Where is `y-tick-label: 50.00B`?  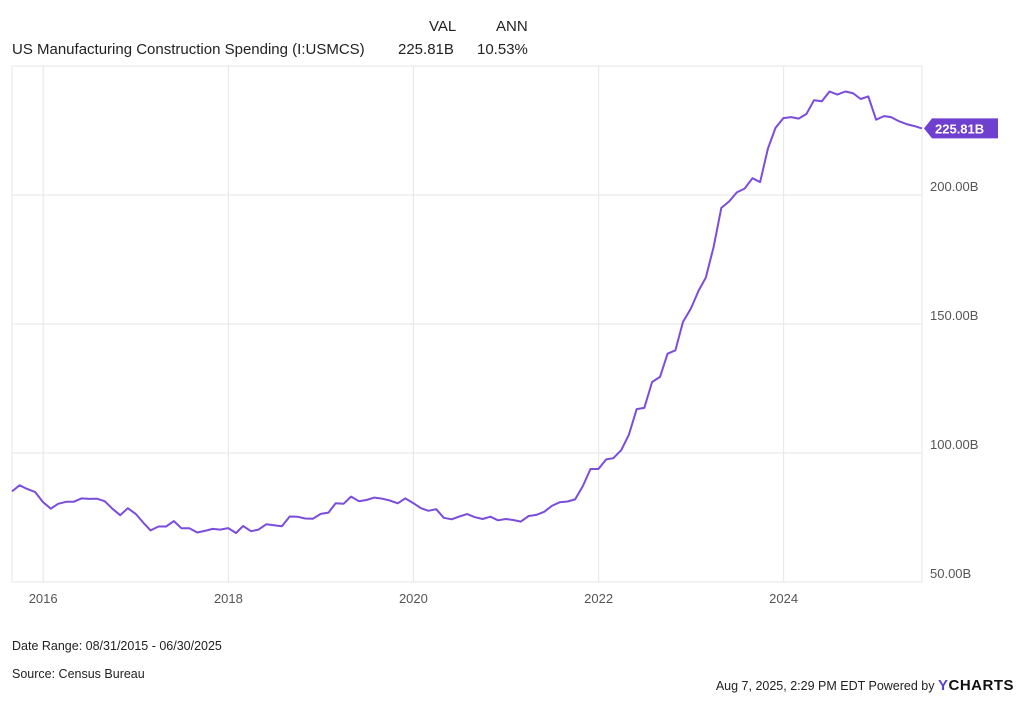
y-tick-label: 50.00B is located at coordinates (950, 573).